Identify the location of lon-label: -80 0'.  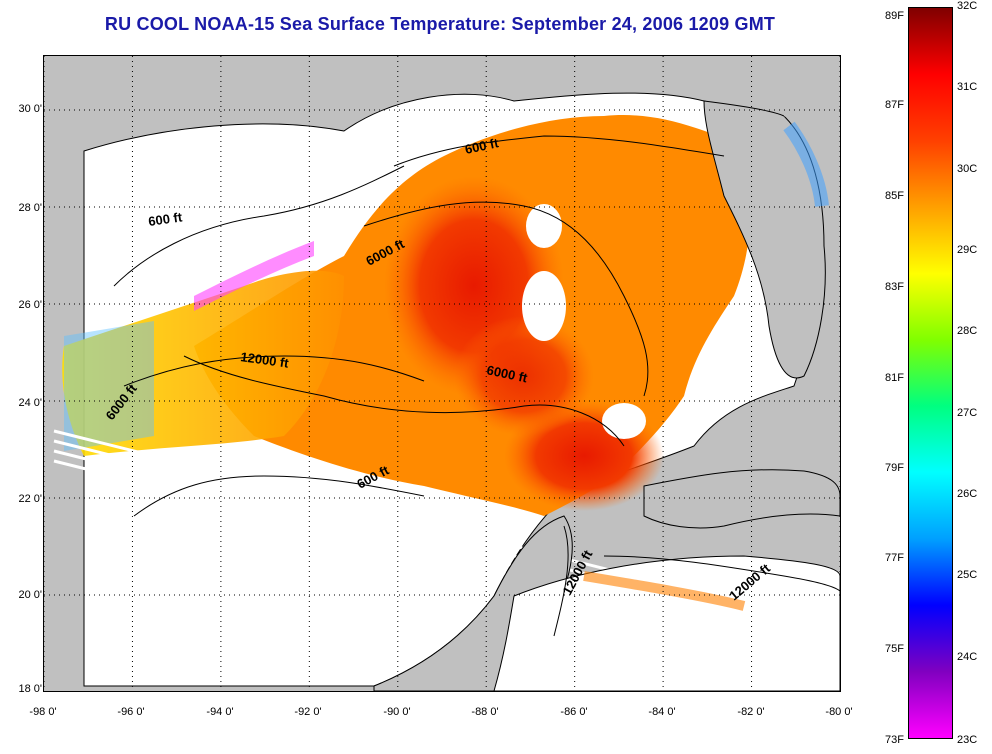
(839, 712).